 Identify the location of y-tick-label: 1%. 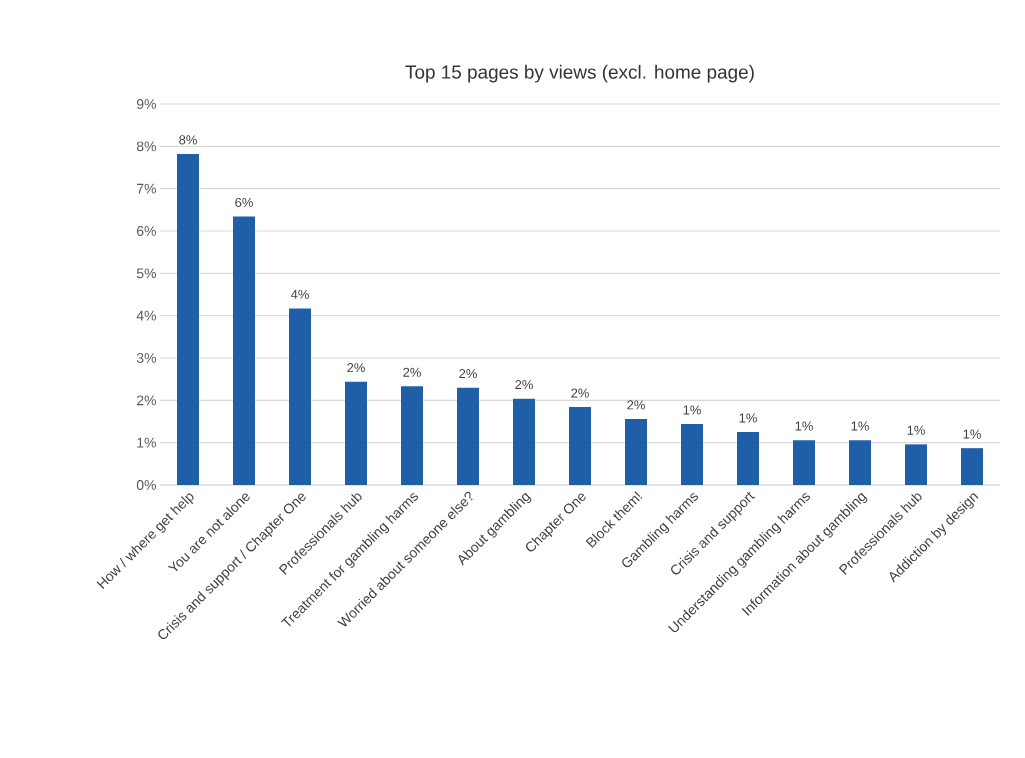
(146, 442).